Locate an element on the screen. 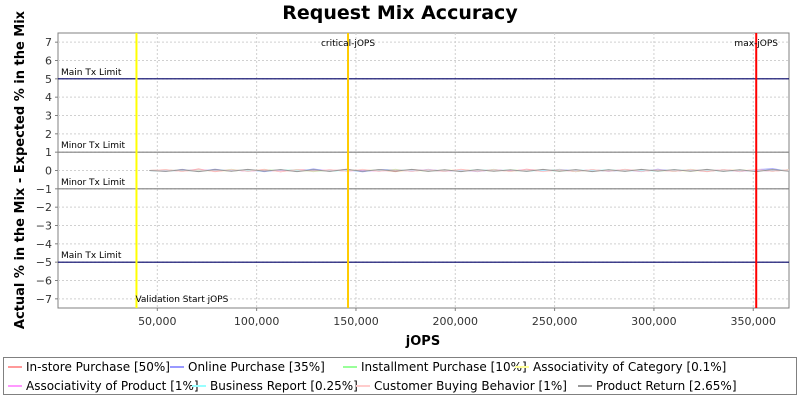 Image resolution: width=800 pixels, height=400 pixels. y-tick-label: 0 is located at coordinates (48, 171).